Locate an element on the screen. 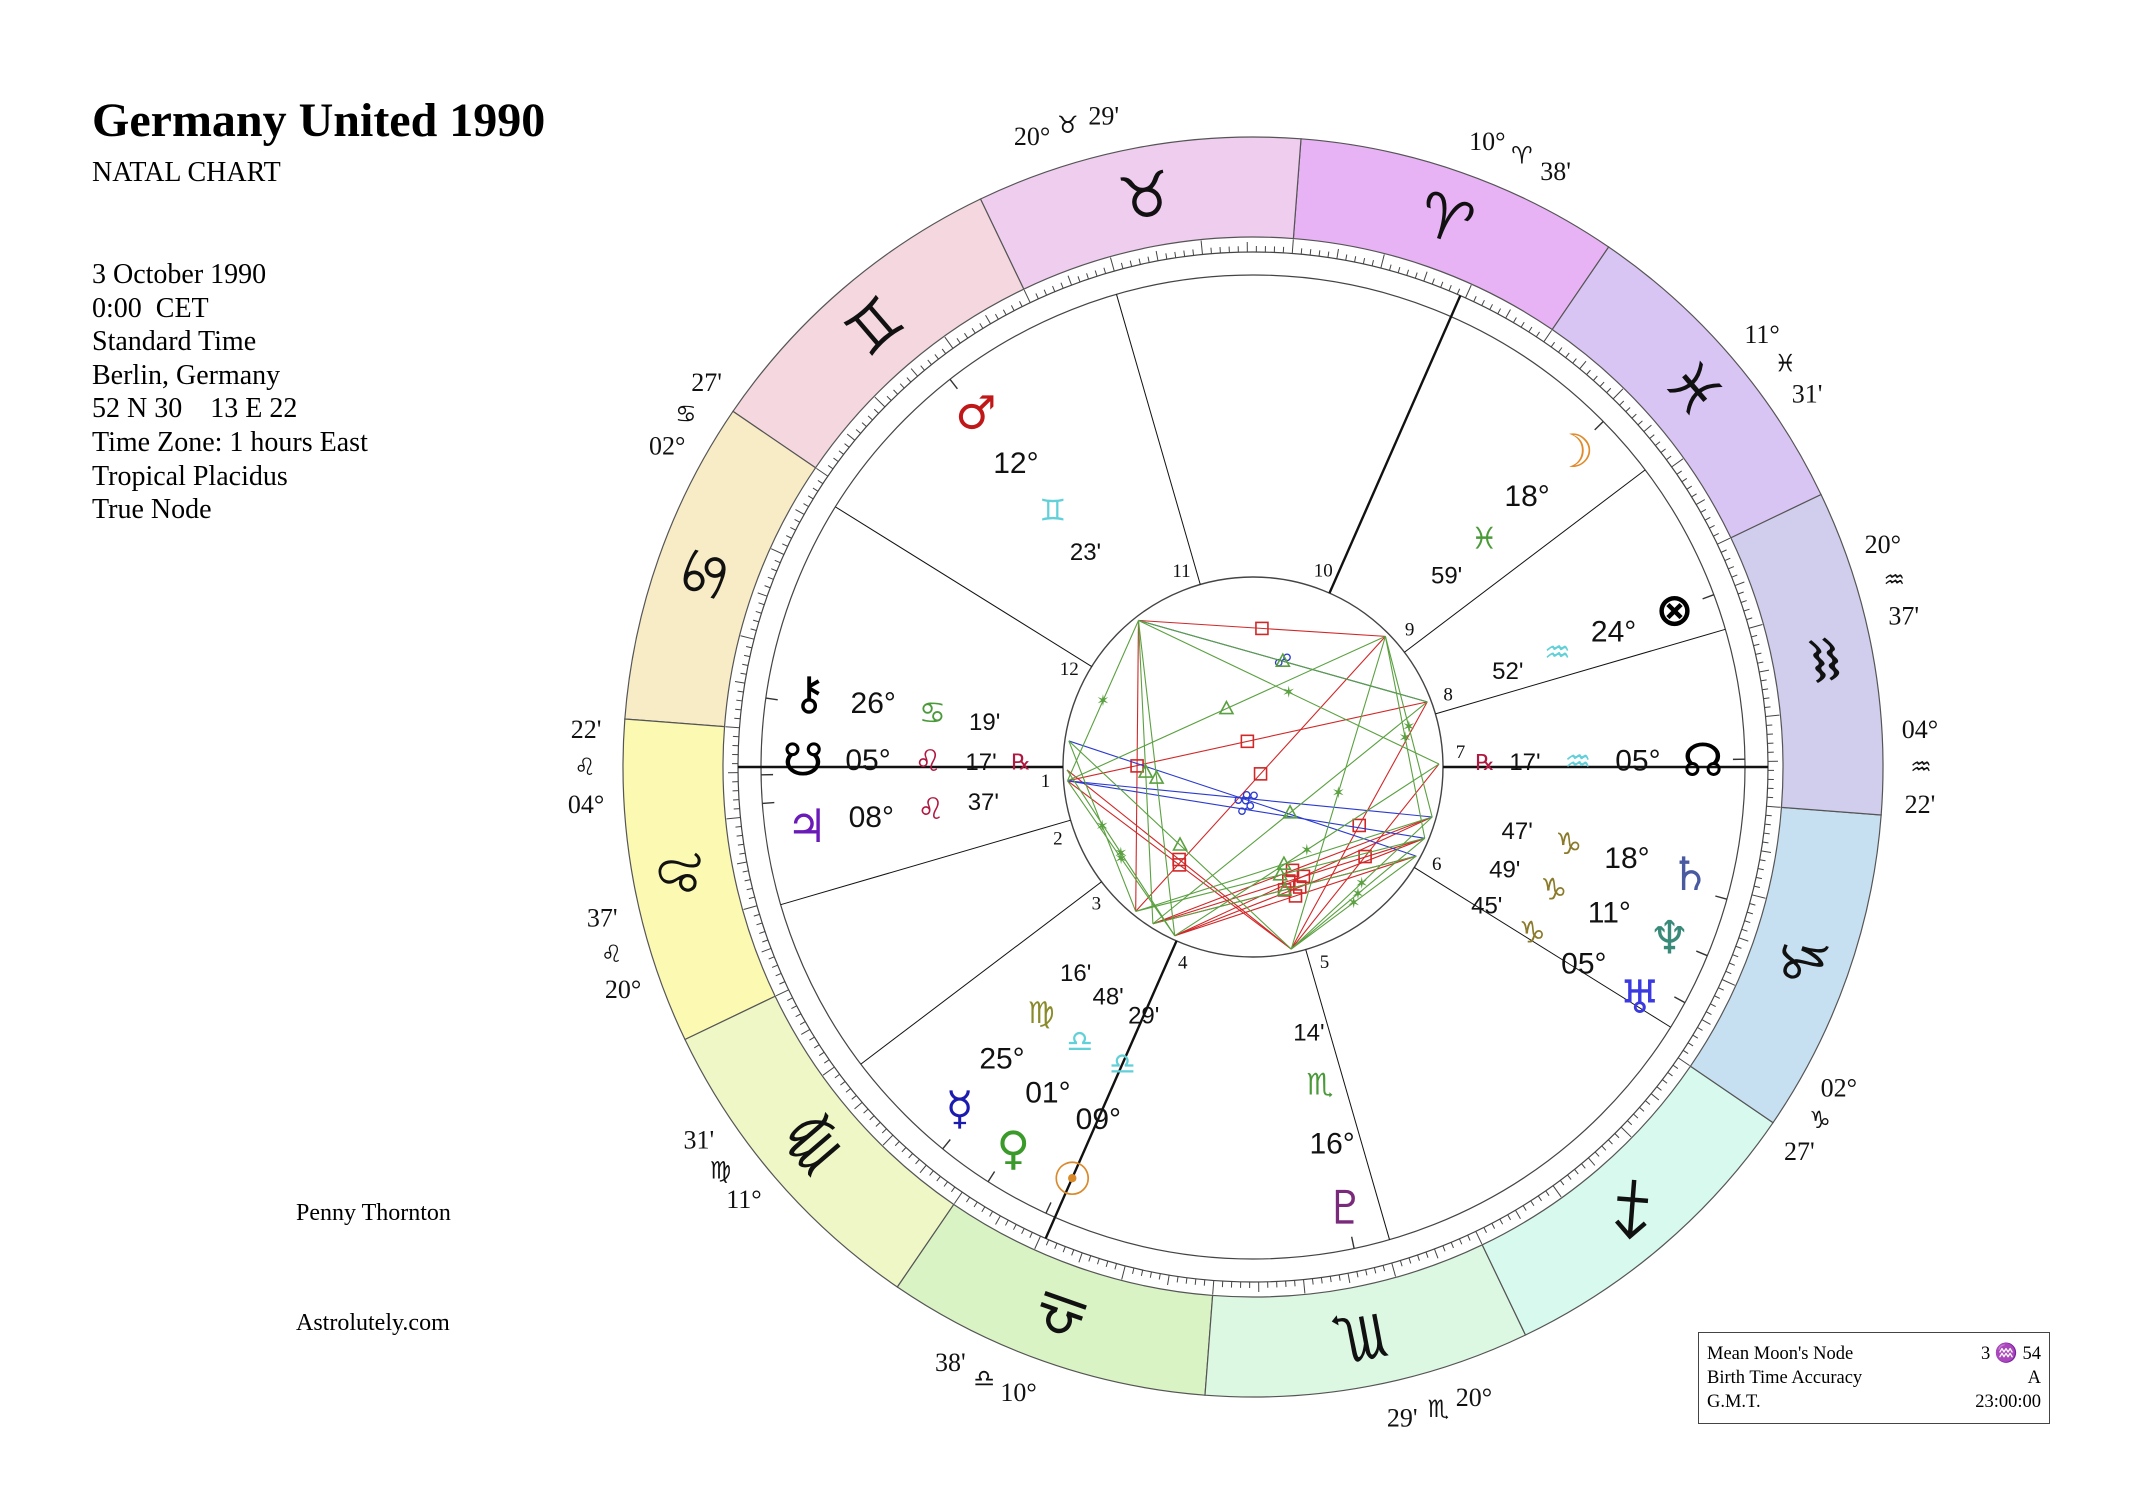 This screenshot has width=2138, height=1512. aspect-opposition-icon: ☍ is located at coordinates (1242, 798).